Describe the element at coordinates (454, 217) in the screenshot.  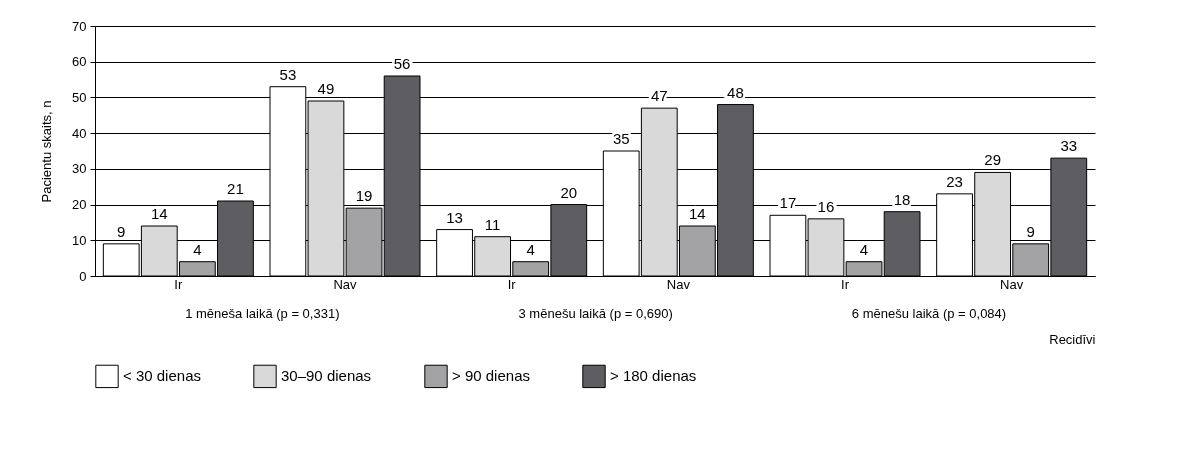
I see `data-label: 13` at that location.